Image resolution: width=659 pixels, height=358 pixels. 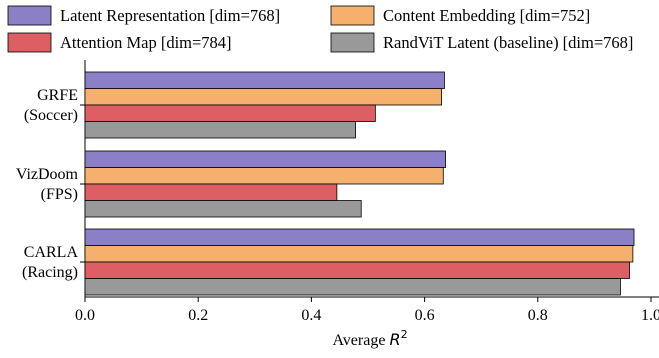 I want to click on x-tick-label-3: 0.4, so click(x=311, y=315).